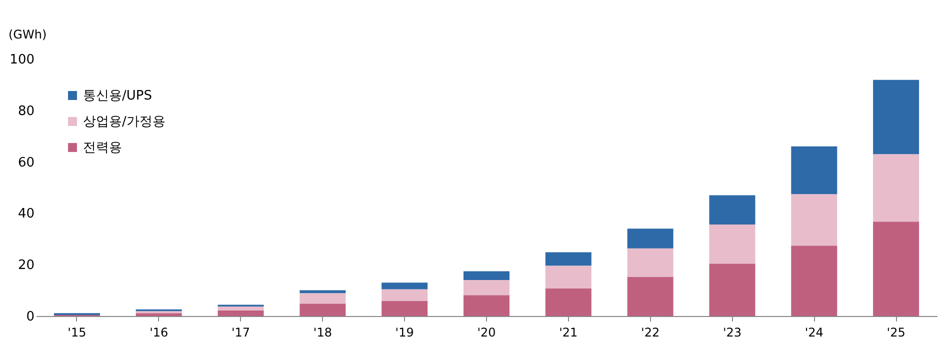 The width and height of the screenshot is (949, 344). I want to click on y-tick-label: 40, so click(26, 214).